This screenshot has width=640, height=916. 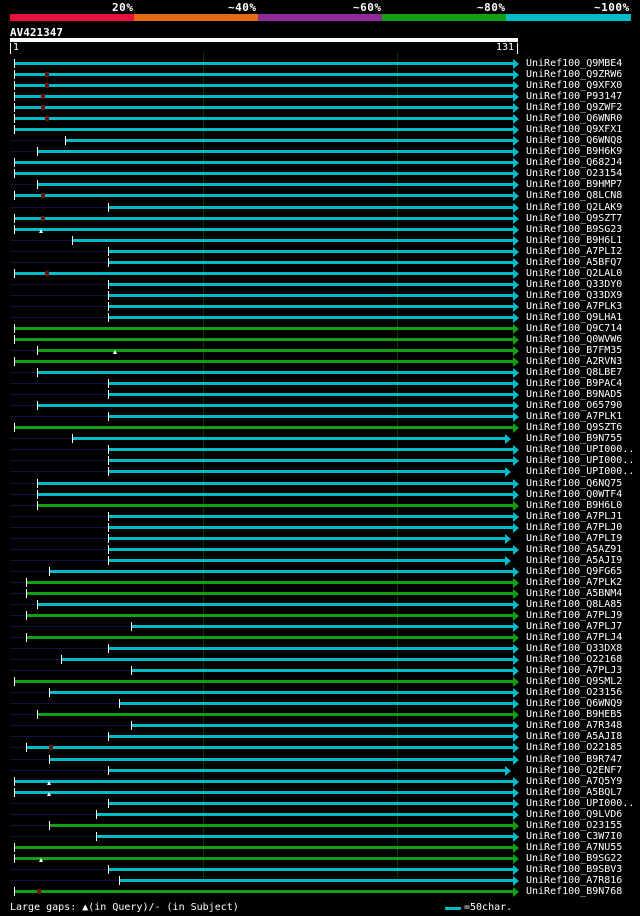 What do you see at coordinates (574, 328) in the screenshot?
I see `hit-label-link: UniRef100_Q9C714` at bounding box center [574, 328].